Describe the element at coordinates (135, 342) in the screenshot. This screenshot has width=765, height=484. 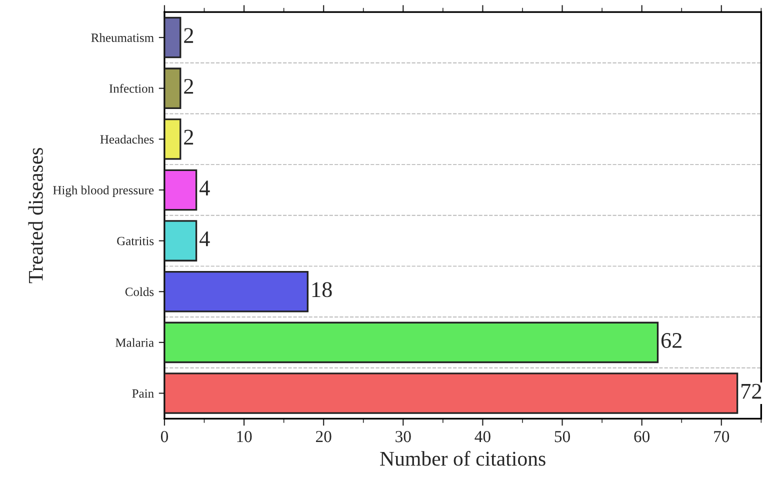
I see `y-tick-label: Malaria` at that location.